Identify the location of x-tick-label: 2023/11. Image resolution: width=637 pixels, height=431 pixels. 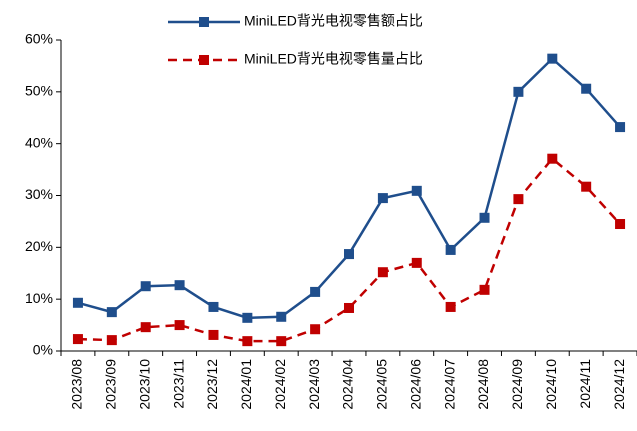
(178, 384).